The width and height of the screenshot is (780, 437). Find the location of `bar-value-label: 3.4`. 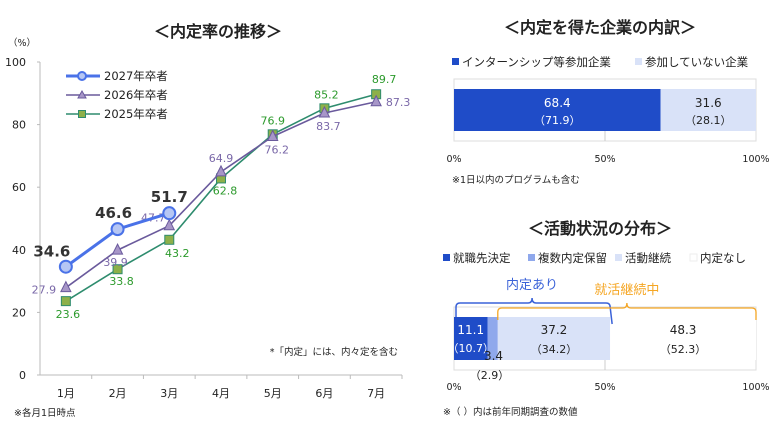

bar-value-label: 3.4 is located at coordinates (493, 356).